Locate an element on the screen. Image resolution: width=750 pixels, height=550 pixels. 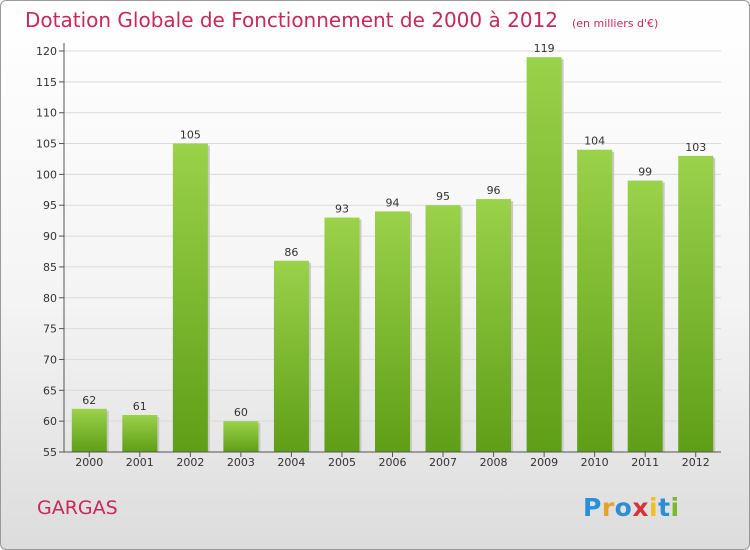
x-tick-label: 2012 is located at coordinates (696, 462).